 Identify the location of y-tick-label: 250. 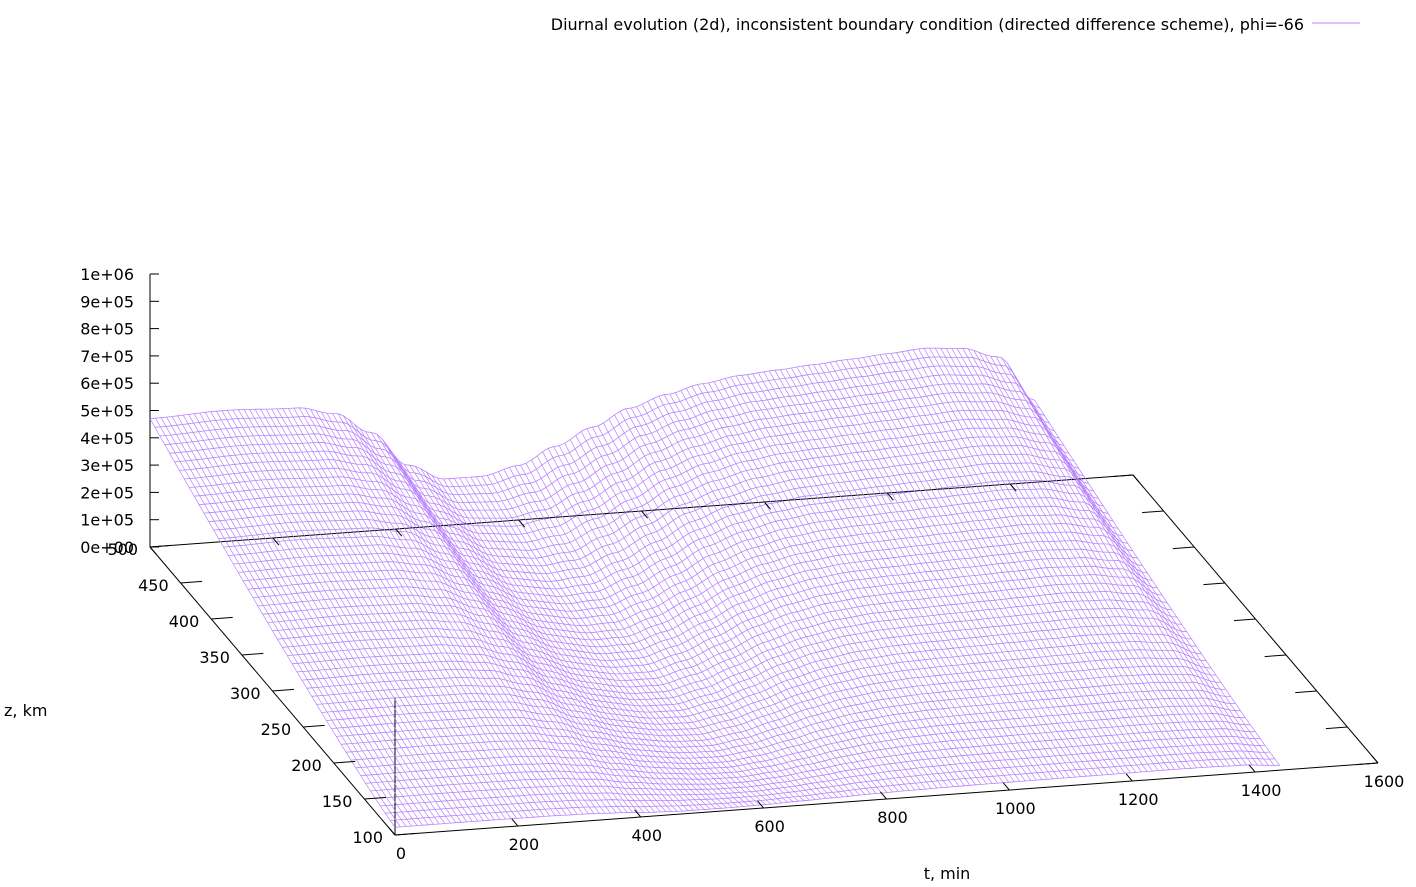
(276, 729).